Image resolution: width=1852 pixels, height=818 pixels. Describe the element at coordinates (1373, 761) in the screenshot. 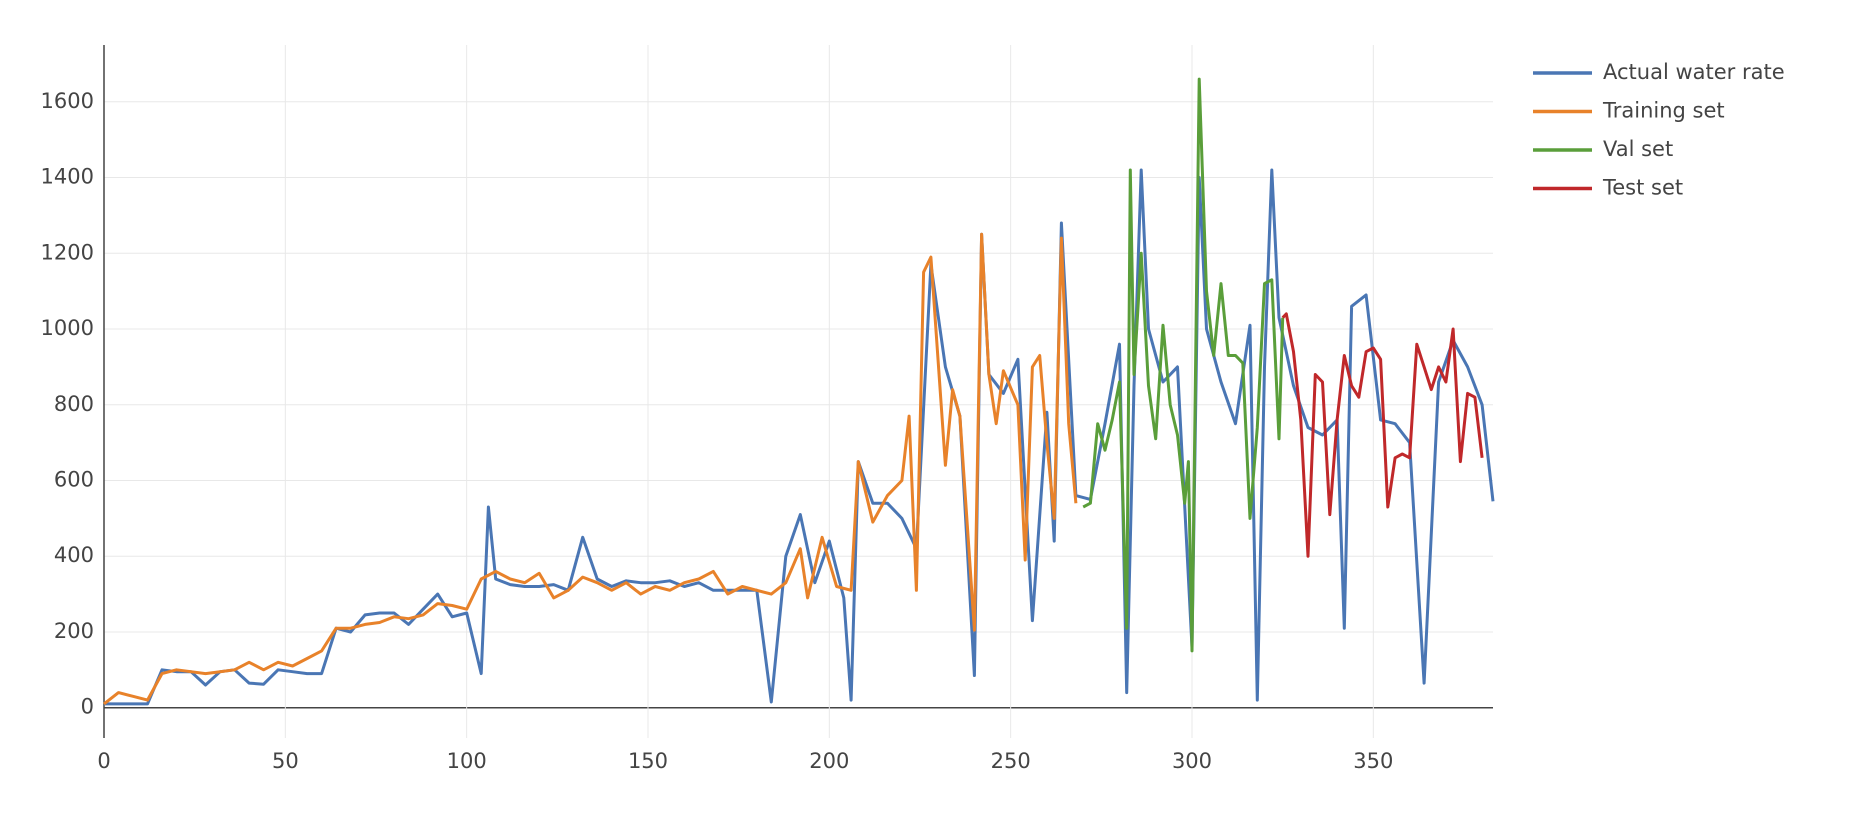

I see `x-tick-label: 350` at that location.